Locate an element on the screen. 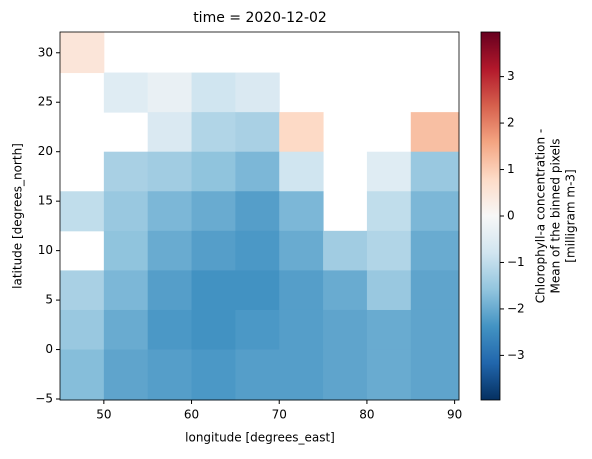 This screenshot has width=592, height=459. y-tick-label: −5 is located at coordinates (44, 399).